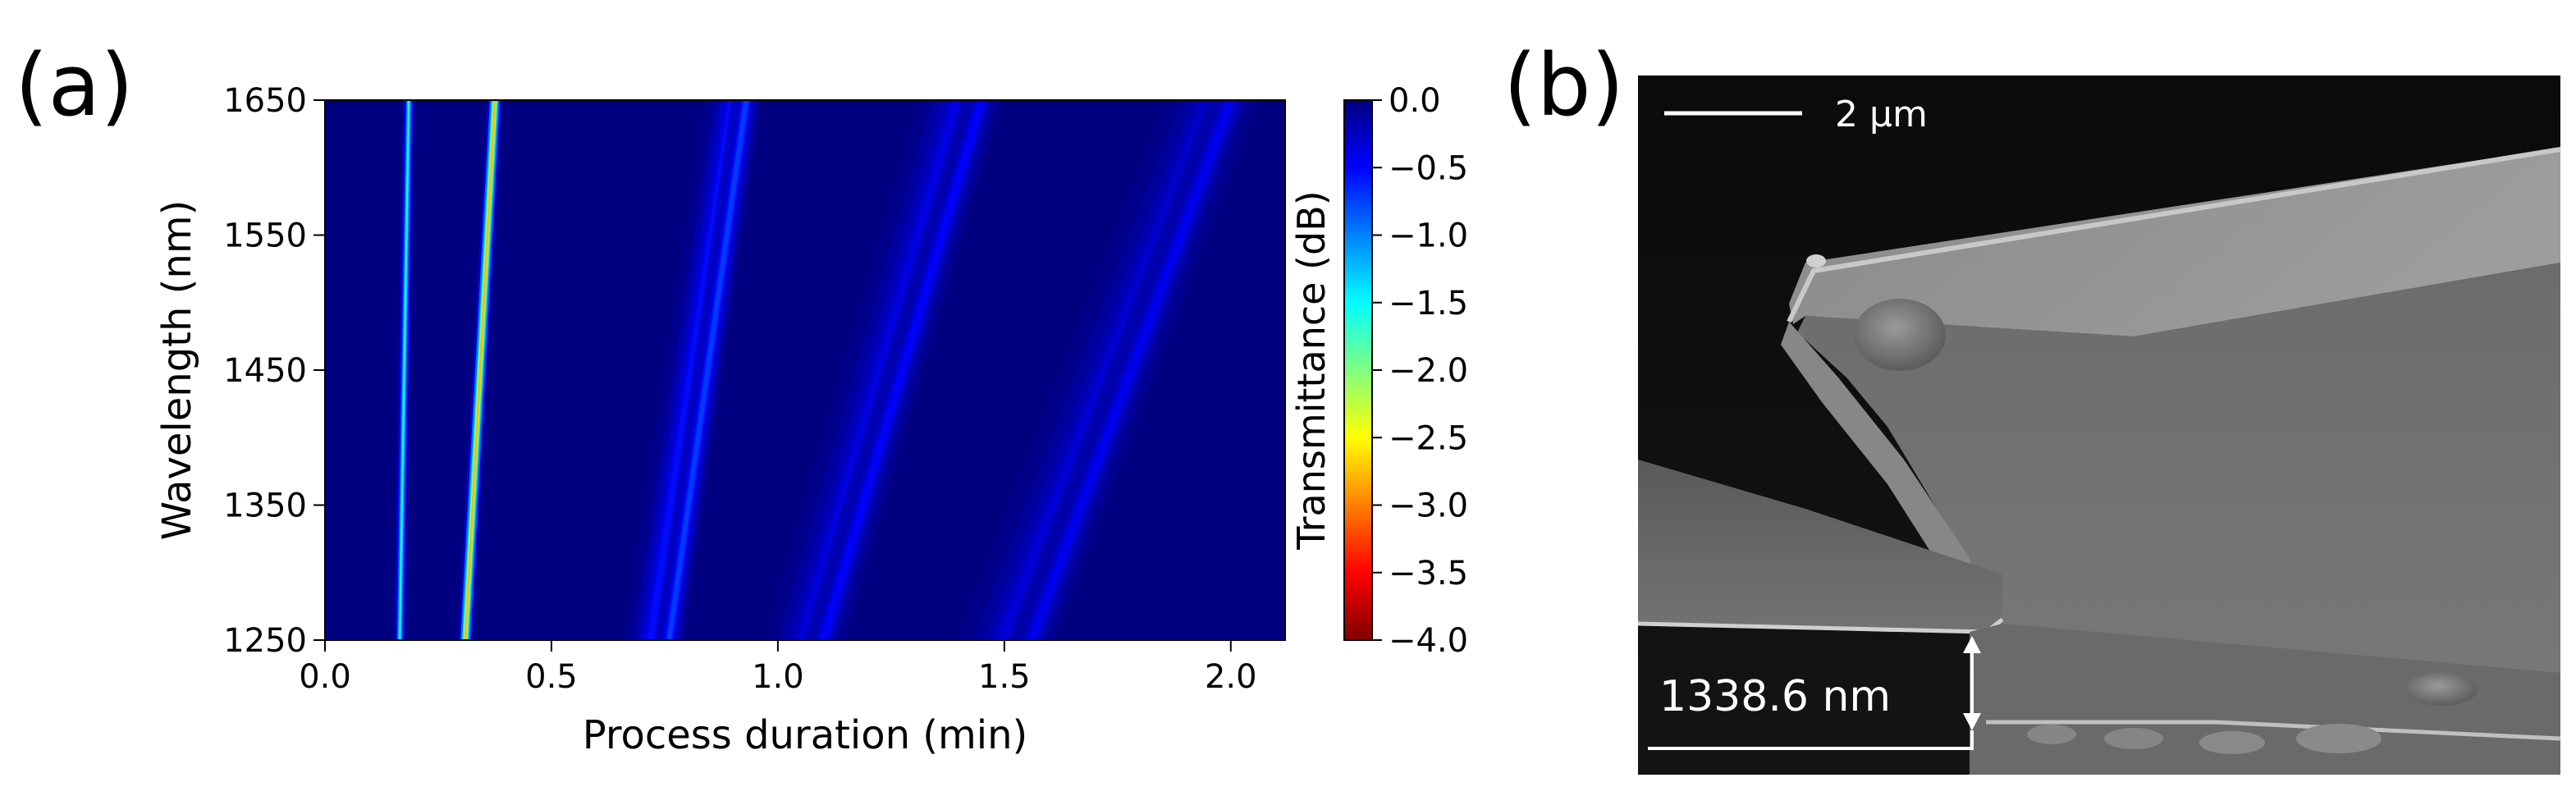  Describe the element at coordinates (1311, 370) in the screenshot. I see `colorbar-label: Transmittance (dB)` at that location.